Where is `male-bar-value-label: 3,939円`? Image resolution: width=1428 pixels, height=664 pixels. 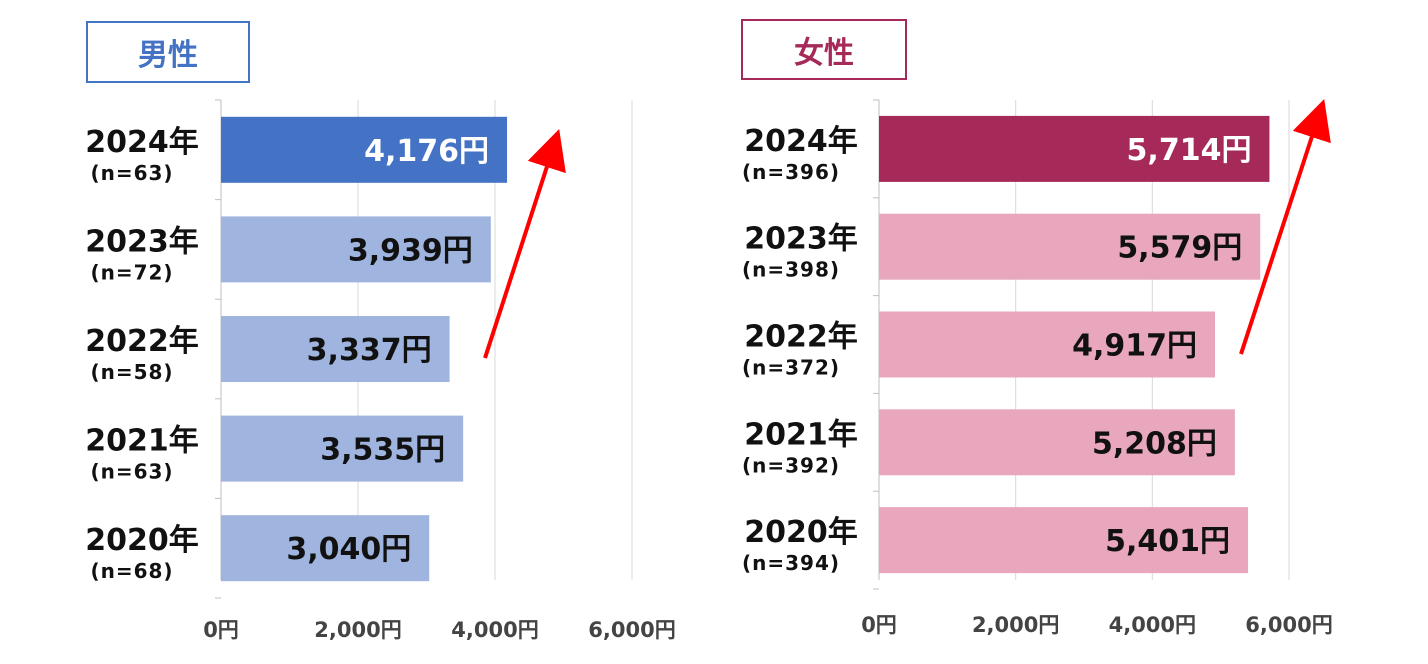 male-bar-value-label: 3,939円 is located at coordinates (410, 250).